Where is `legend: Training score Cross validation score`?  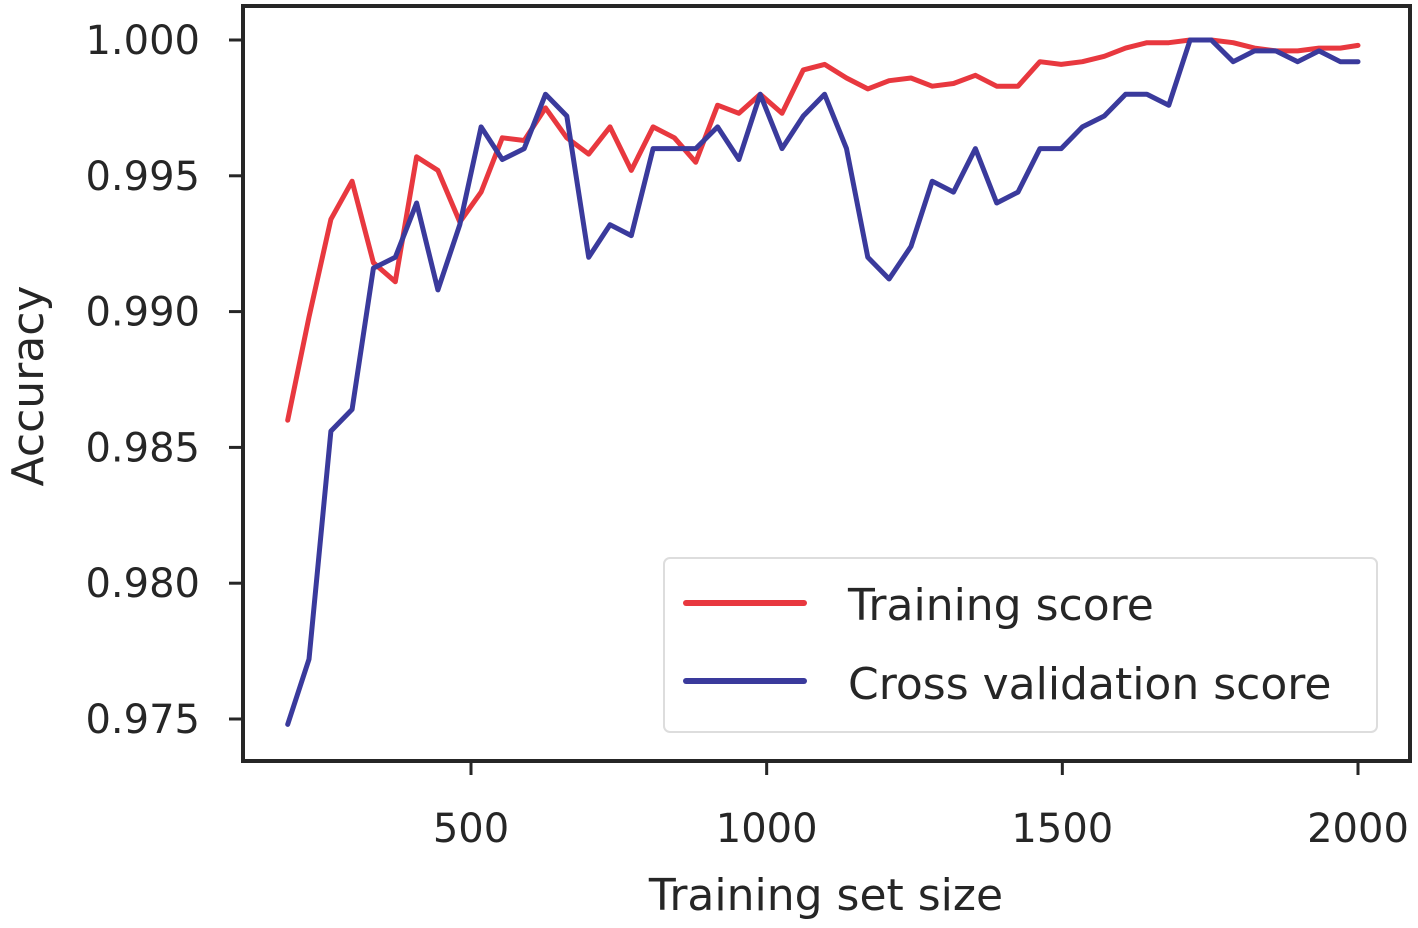
legend: Training score Cross validation score is located at coordinates (1020, 645).